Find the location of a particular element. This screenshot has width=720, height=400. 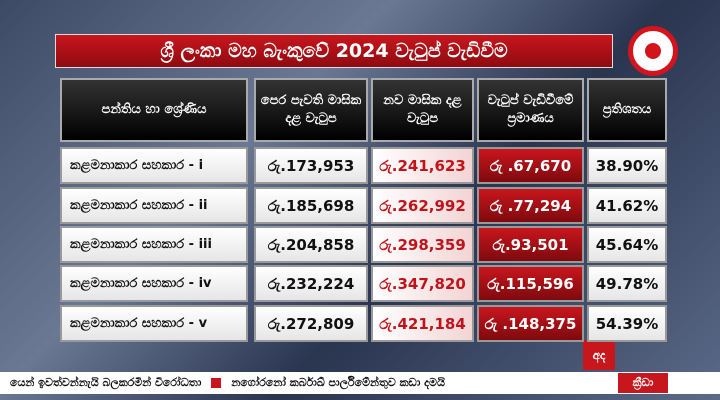

table-cell: රු.115,596 is located at coordinates (530, 283).